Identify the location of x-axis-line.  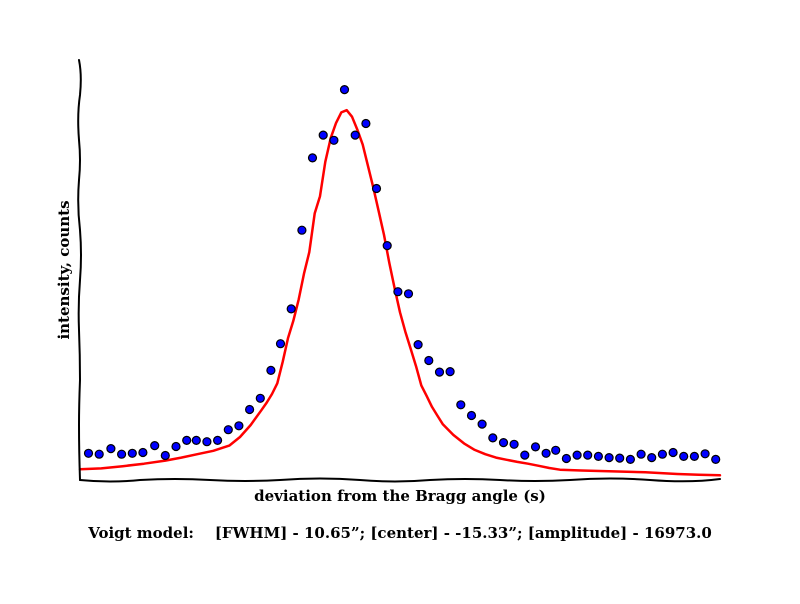
(400, 480).